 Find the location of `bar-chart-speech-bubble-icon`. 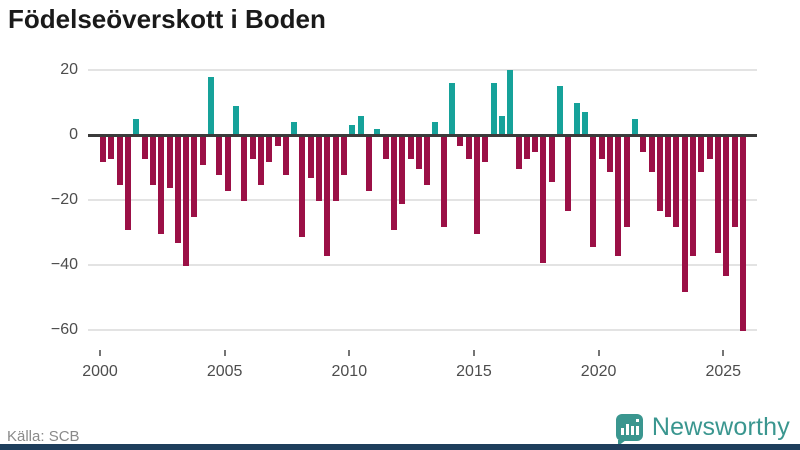

bar-chart-speech-bubble-icon is located at coordinates (629, 429).